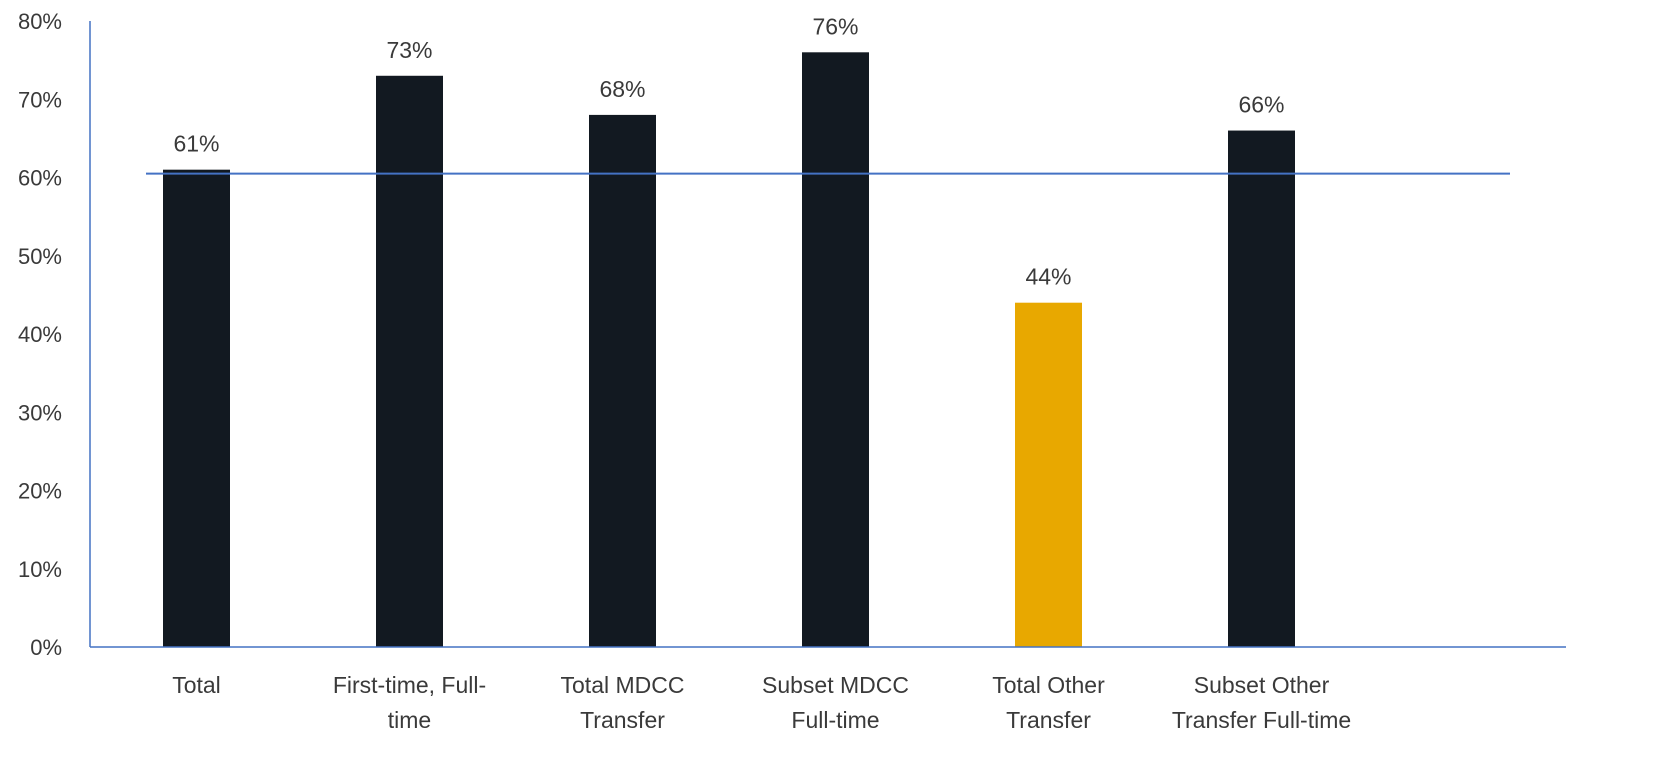 The image size is (1664, 778). I want to click on x-tick-label: Total, so click(196, 685).